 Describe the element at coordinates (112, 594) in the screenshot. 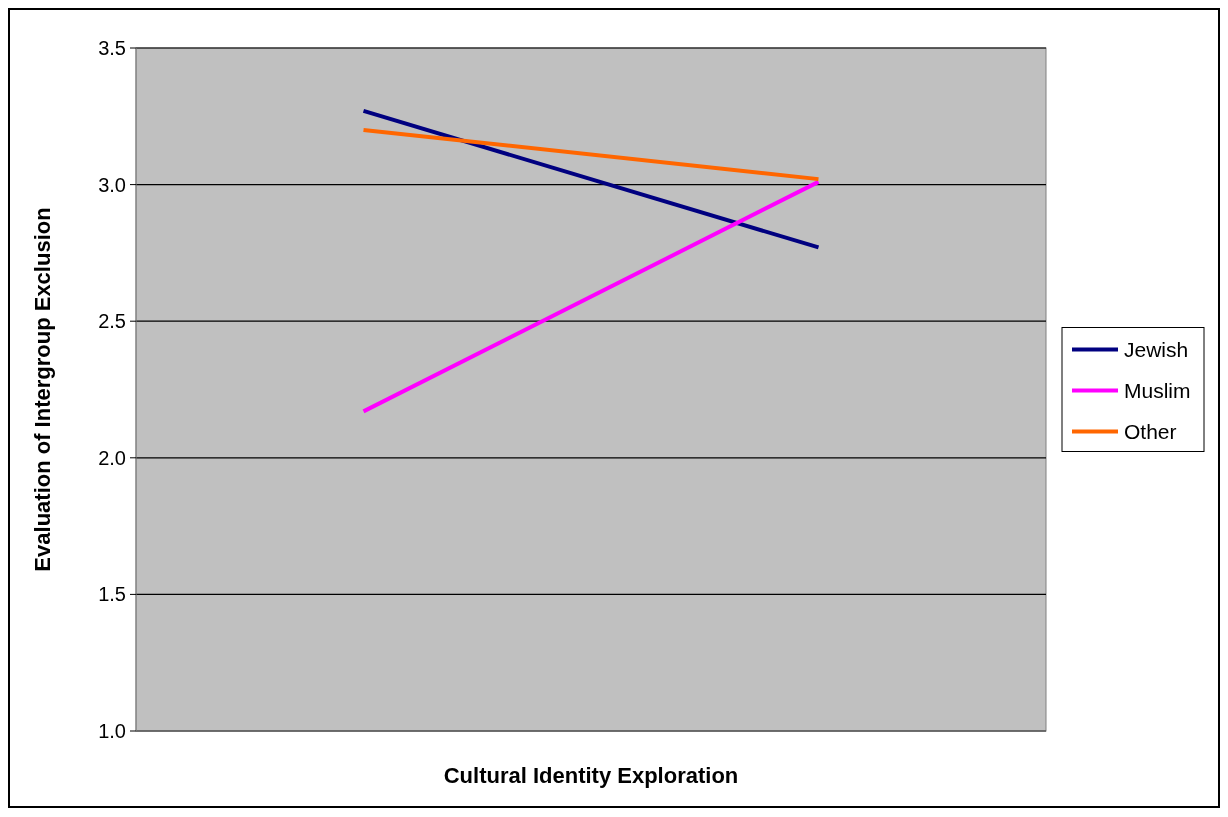

I see `y-tick-label: 1.5` at that location.